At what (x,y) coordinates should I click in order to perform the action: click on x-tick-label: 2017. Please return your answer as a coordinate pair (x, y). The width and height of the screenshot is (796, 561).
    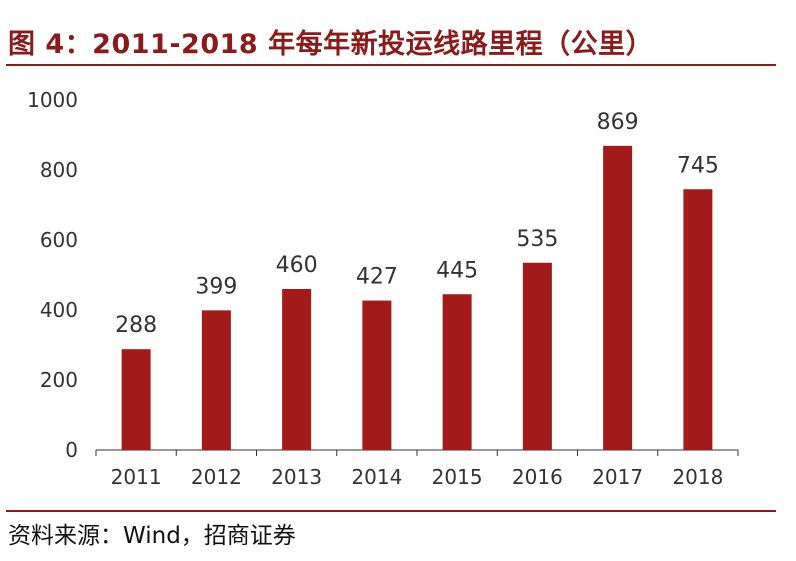
    Looking at the image, I should click on (617, 477).